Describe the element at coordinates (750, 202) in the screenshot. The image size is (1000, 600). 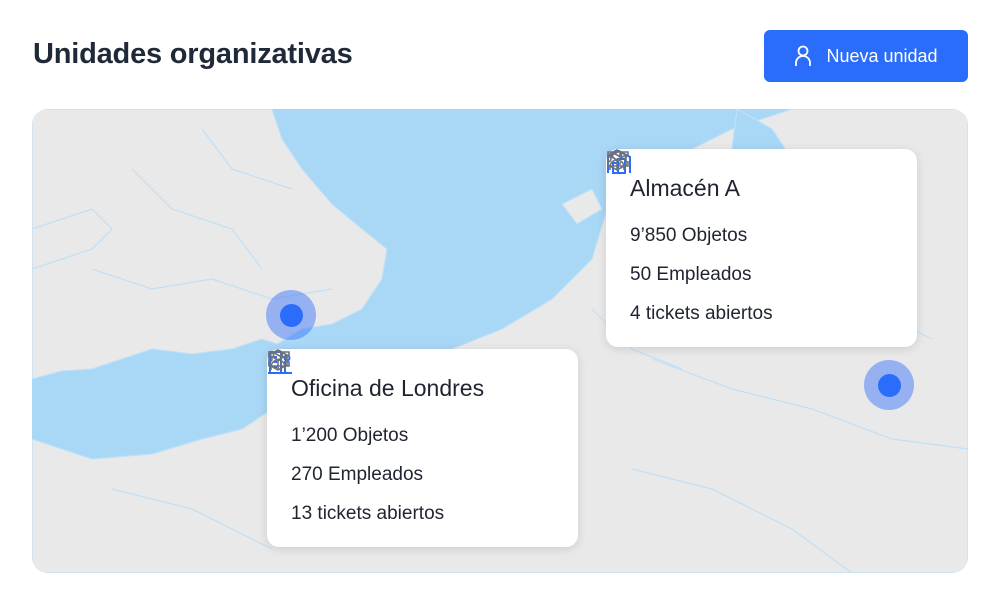
I see `objects-row: 9’850 Objetos` at that location.